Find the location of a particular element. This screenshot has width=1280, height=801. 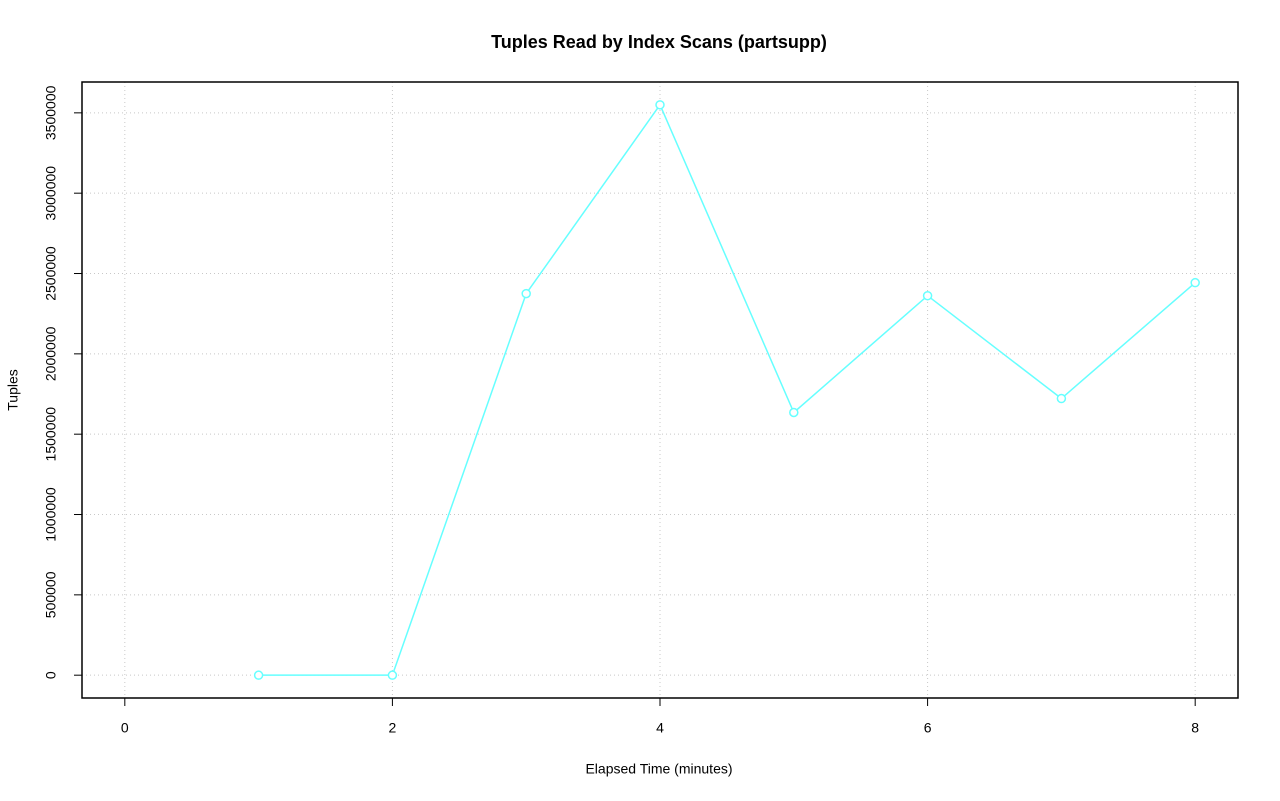

x-axis-label: Elapsed Time (minutes) is located at coordinates (658, 769).